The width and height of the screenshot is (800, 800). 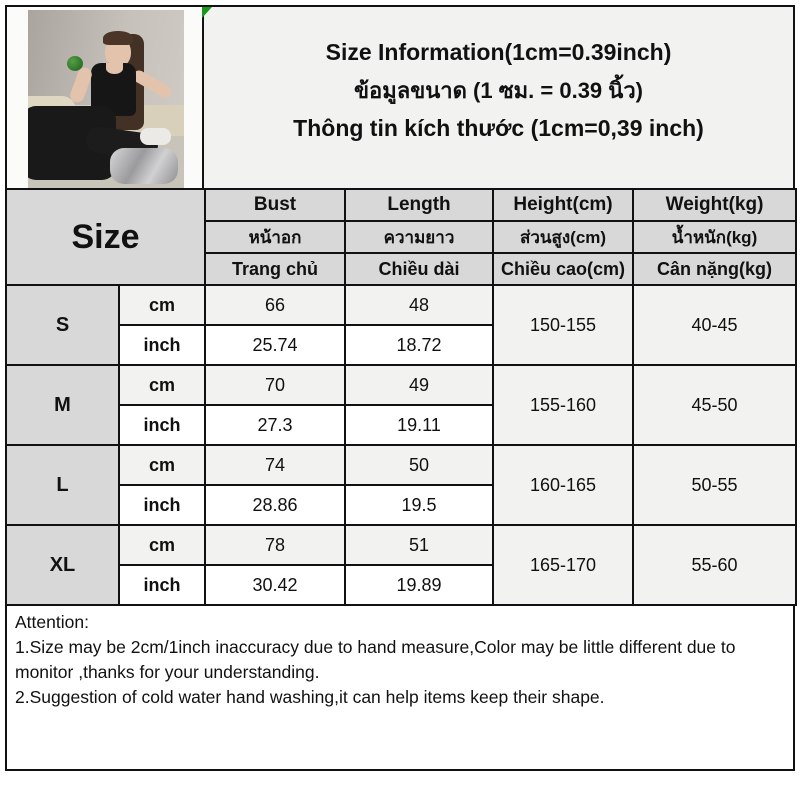 I want to click on m-bust-inch: 27.3, so click(x=275, y=425).